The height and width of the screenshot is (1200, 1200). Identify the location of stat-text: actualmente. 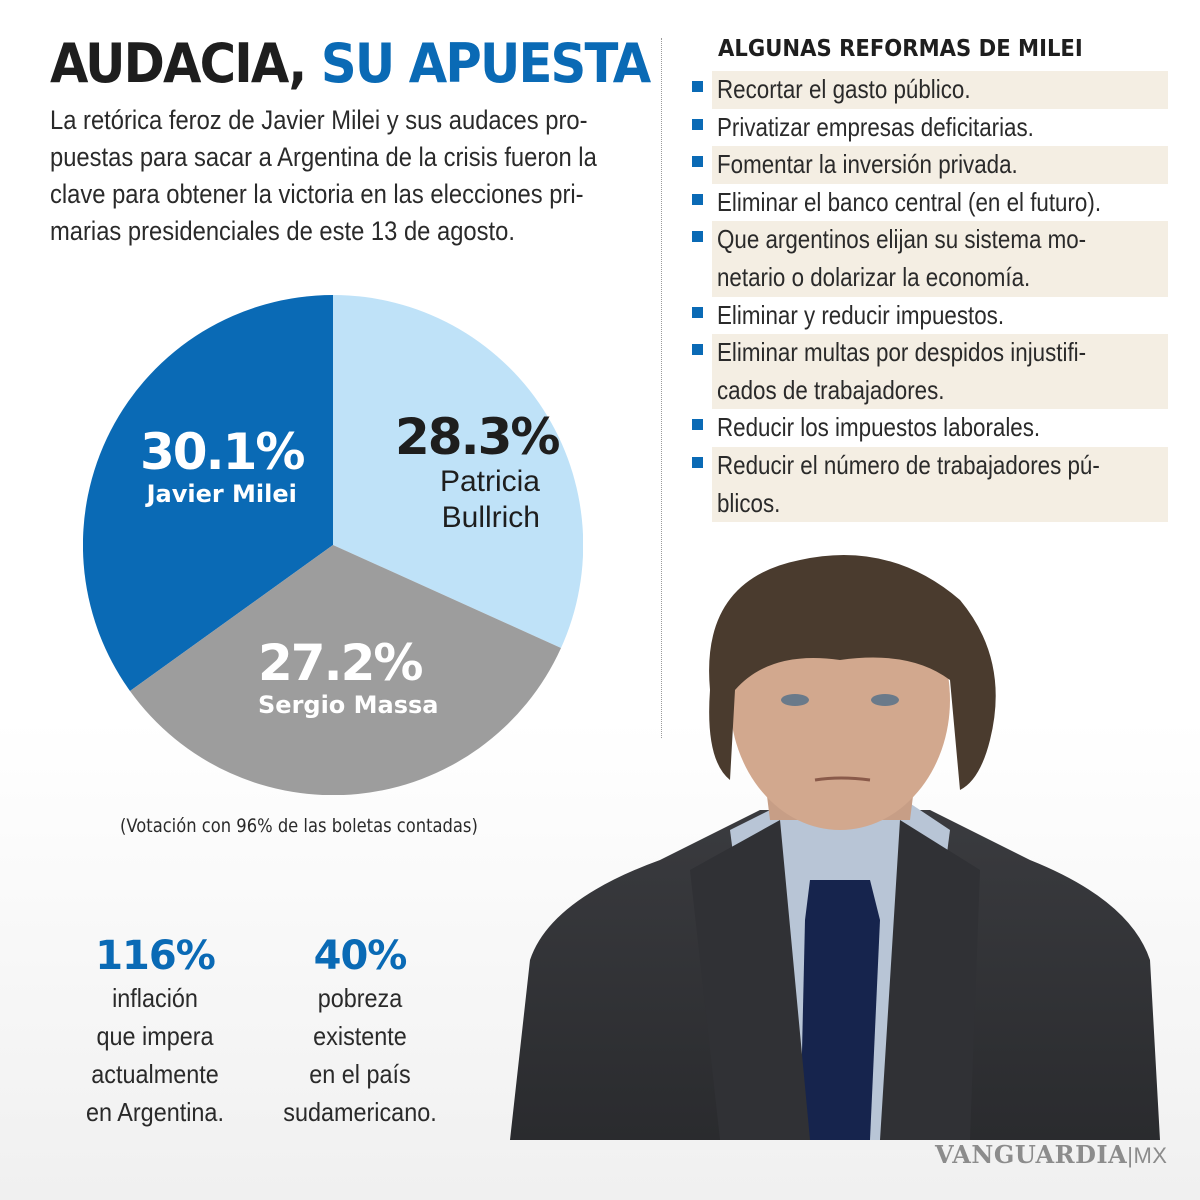
(155, 1074).